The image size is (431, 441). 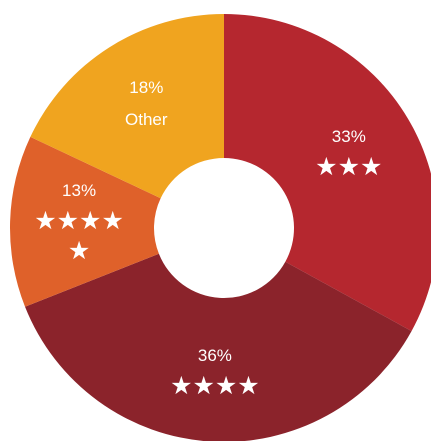 What do you see at coordinates (79, 236) in the screenshot?
I see `category-label: ★★★★★` at bounding box center [79, 236].